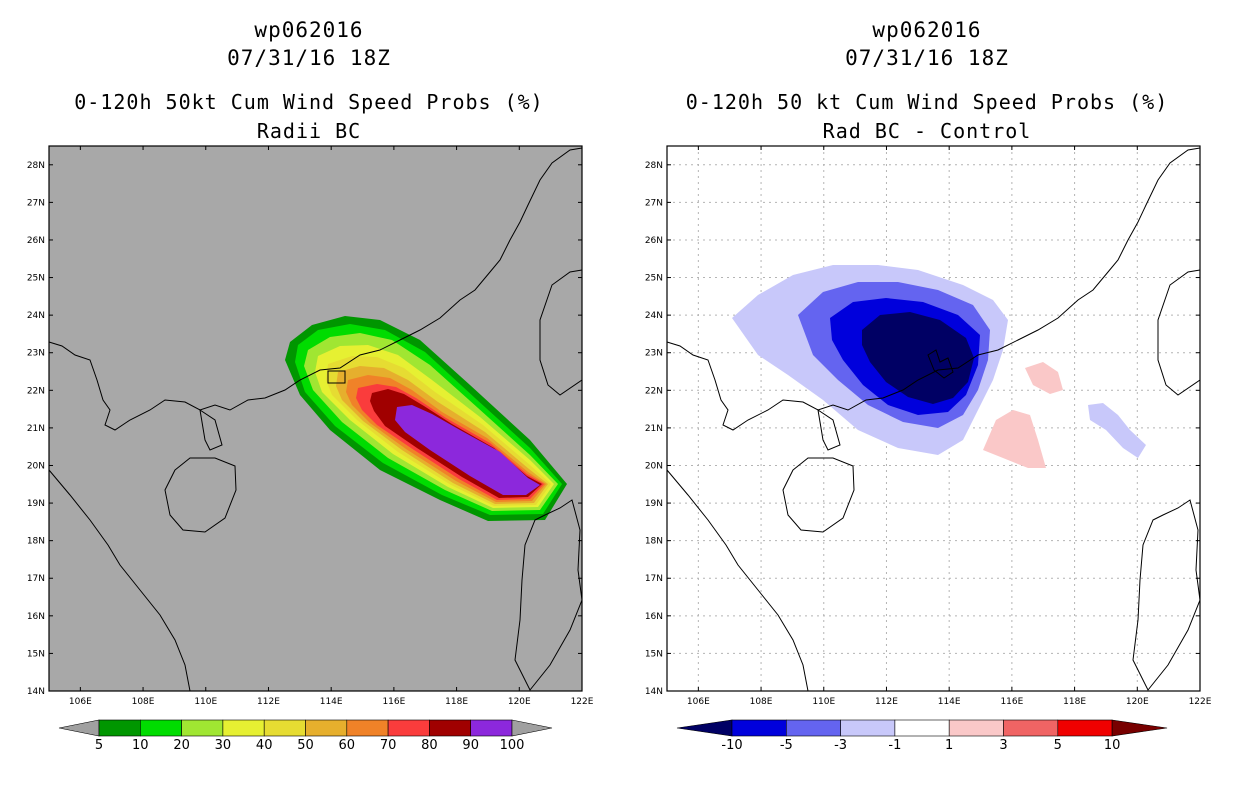 This screenshot has height=800, width=1236. Describe the element at coordinates (654, 692) in the screenshot. I see `lat-label: 14N` at that location.